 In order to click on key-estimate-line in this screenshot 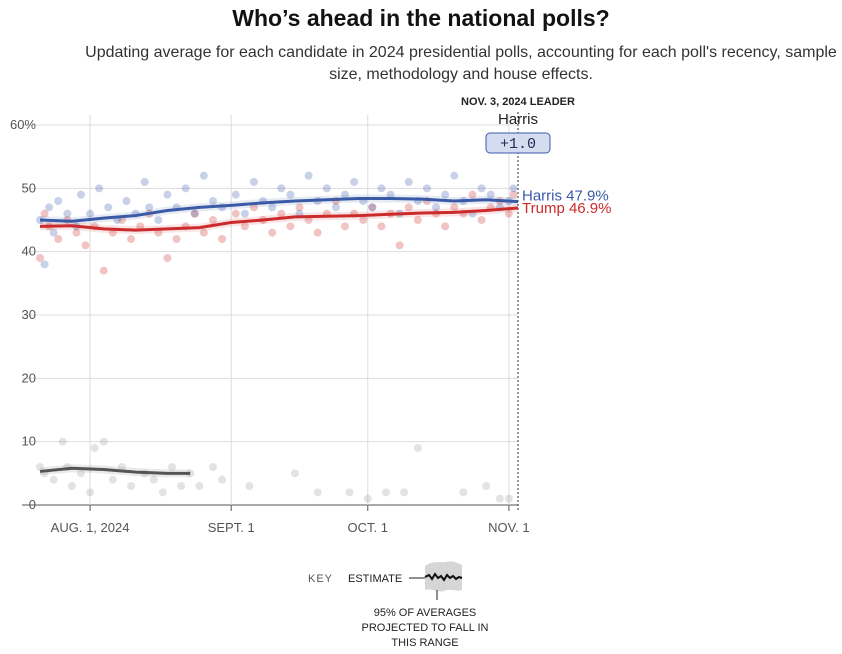, I will do `click(443, 577)`.